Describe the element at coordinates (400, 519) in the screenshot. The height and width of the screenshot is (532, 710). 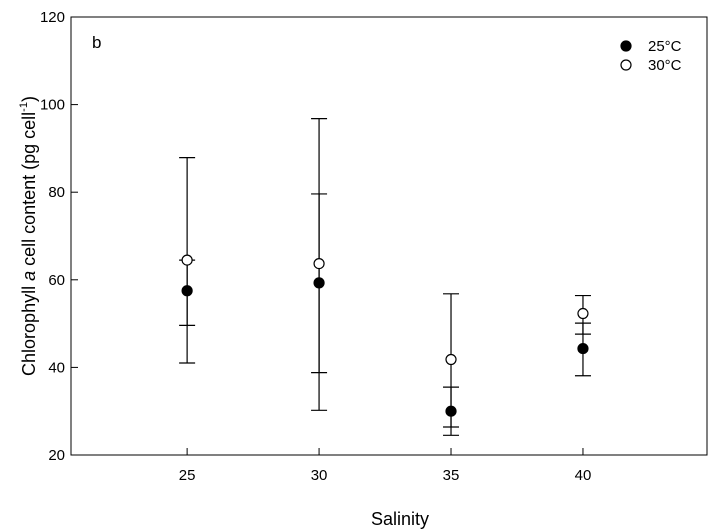
I see `x-axis-label: Salinity` at that location.